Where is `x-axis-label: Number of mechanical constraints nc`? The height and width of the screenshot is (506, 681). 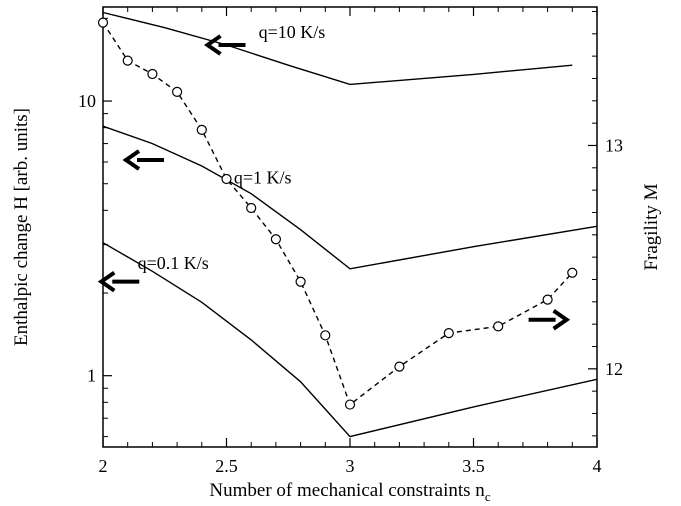
x-axis-label: Number of mechanical constraints nc is located at coordinates (349, 492).